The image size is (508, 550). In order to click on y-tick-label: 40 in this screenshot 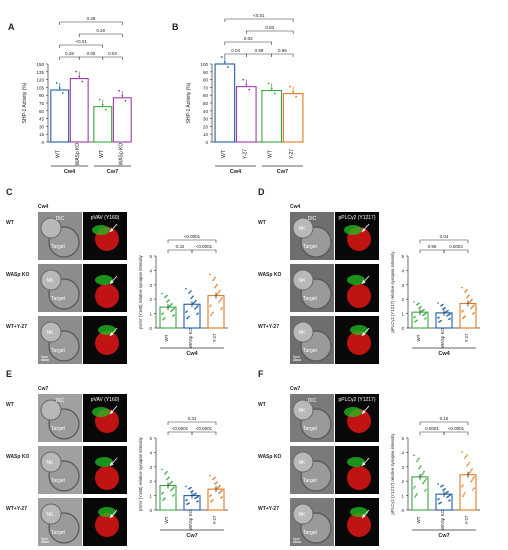, I will do `click(206, 111)`.